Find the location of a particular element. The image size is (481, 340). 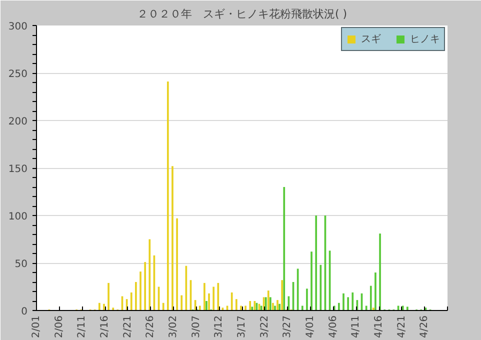

y-tick-label: 100 is located at coordinates (18, 217).